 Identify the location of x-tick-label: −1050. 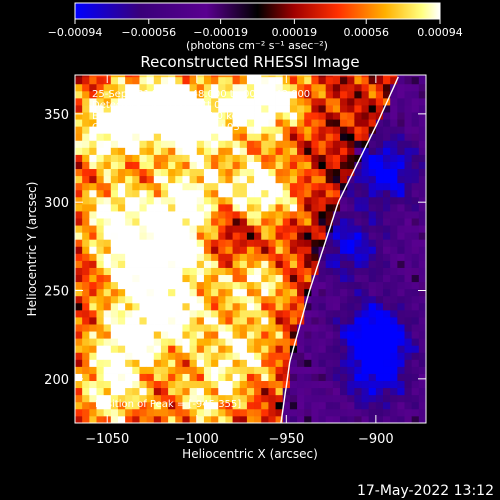
(107, 439).